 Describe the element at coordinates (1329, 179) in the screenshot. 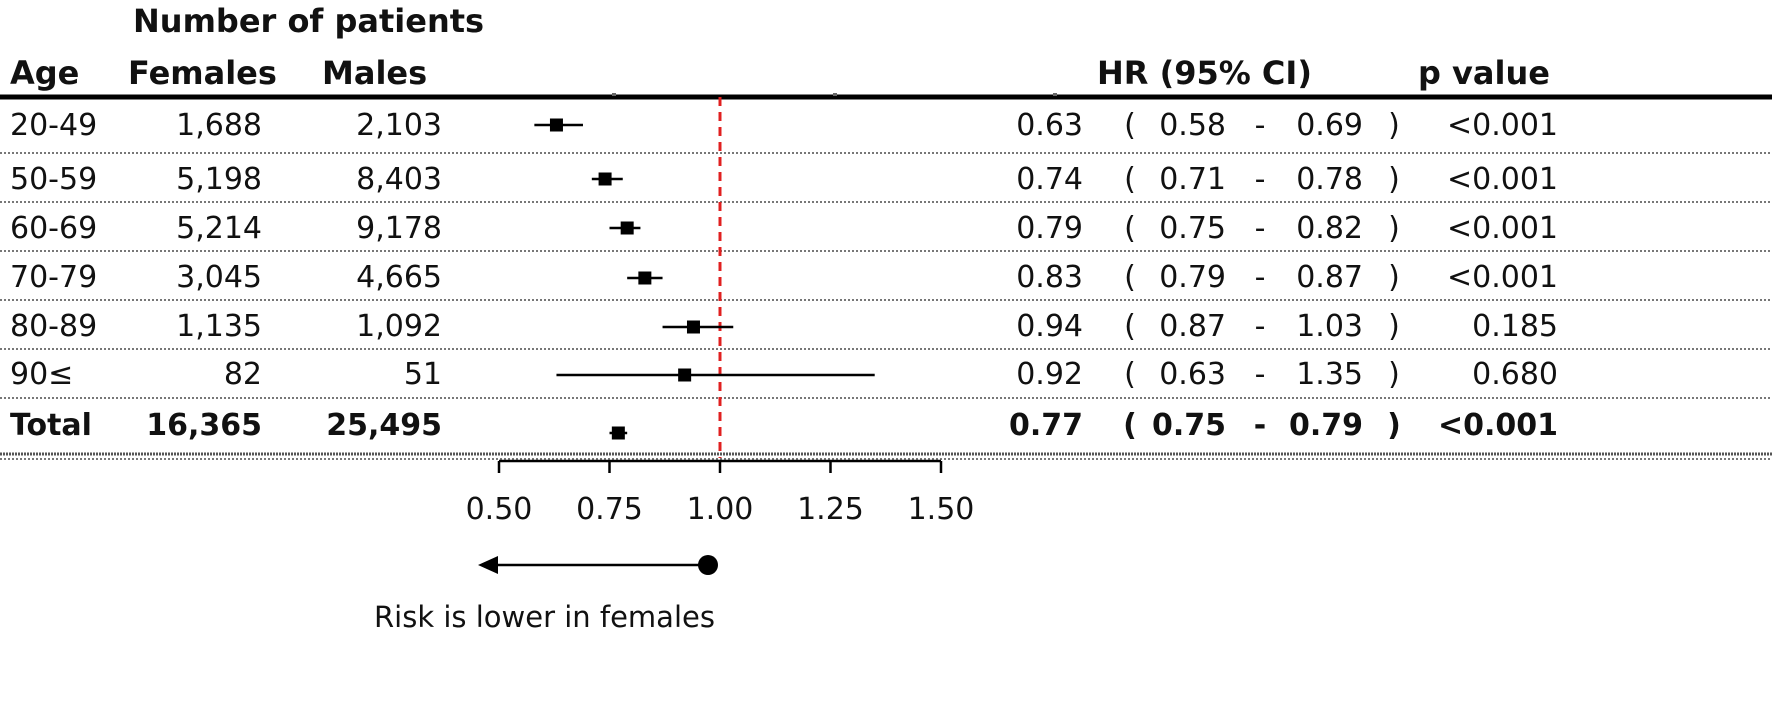

I see `cell-ci-upper: 0.78` at that location.